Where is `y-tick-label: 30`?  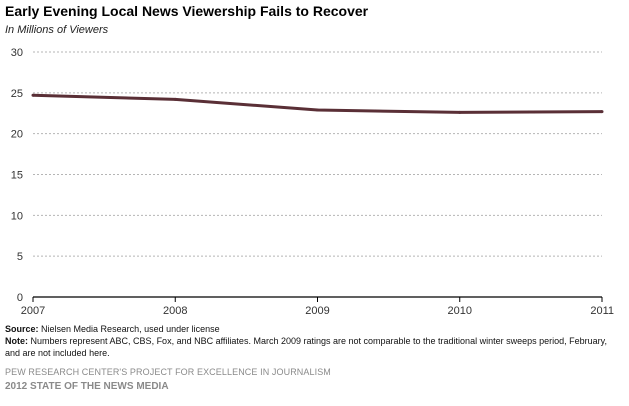
y-tick-label: 30 is located at coordinates (17, 53).